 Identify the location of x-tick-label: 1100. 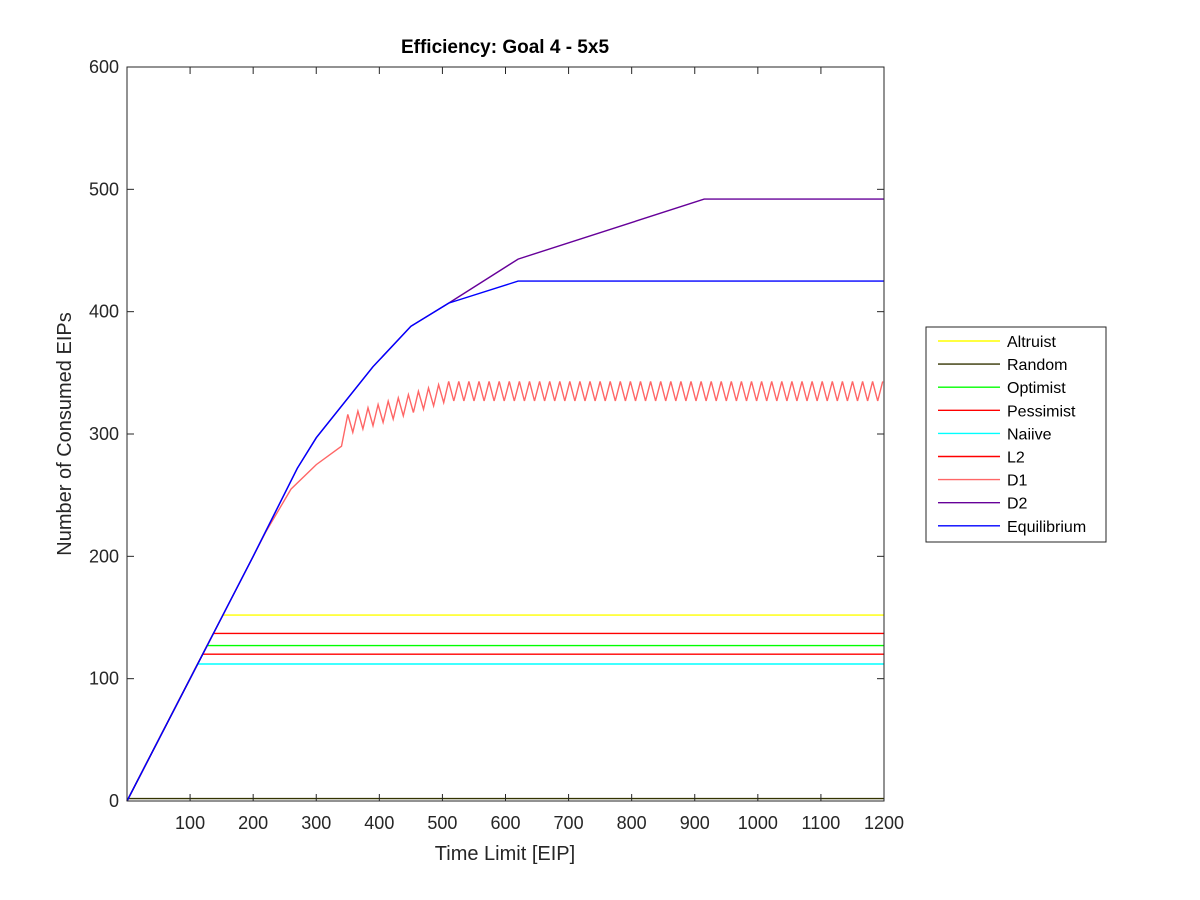
(821, 823).